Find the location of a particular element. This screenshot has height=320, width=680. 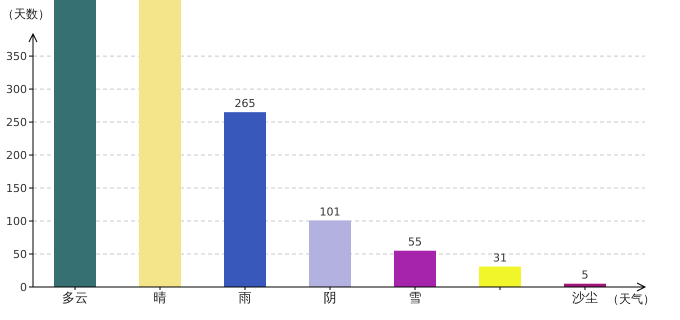

y-tick-label: 0 is located at coordinates (23, 287).